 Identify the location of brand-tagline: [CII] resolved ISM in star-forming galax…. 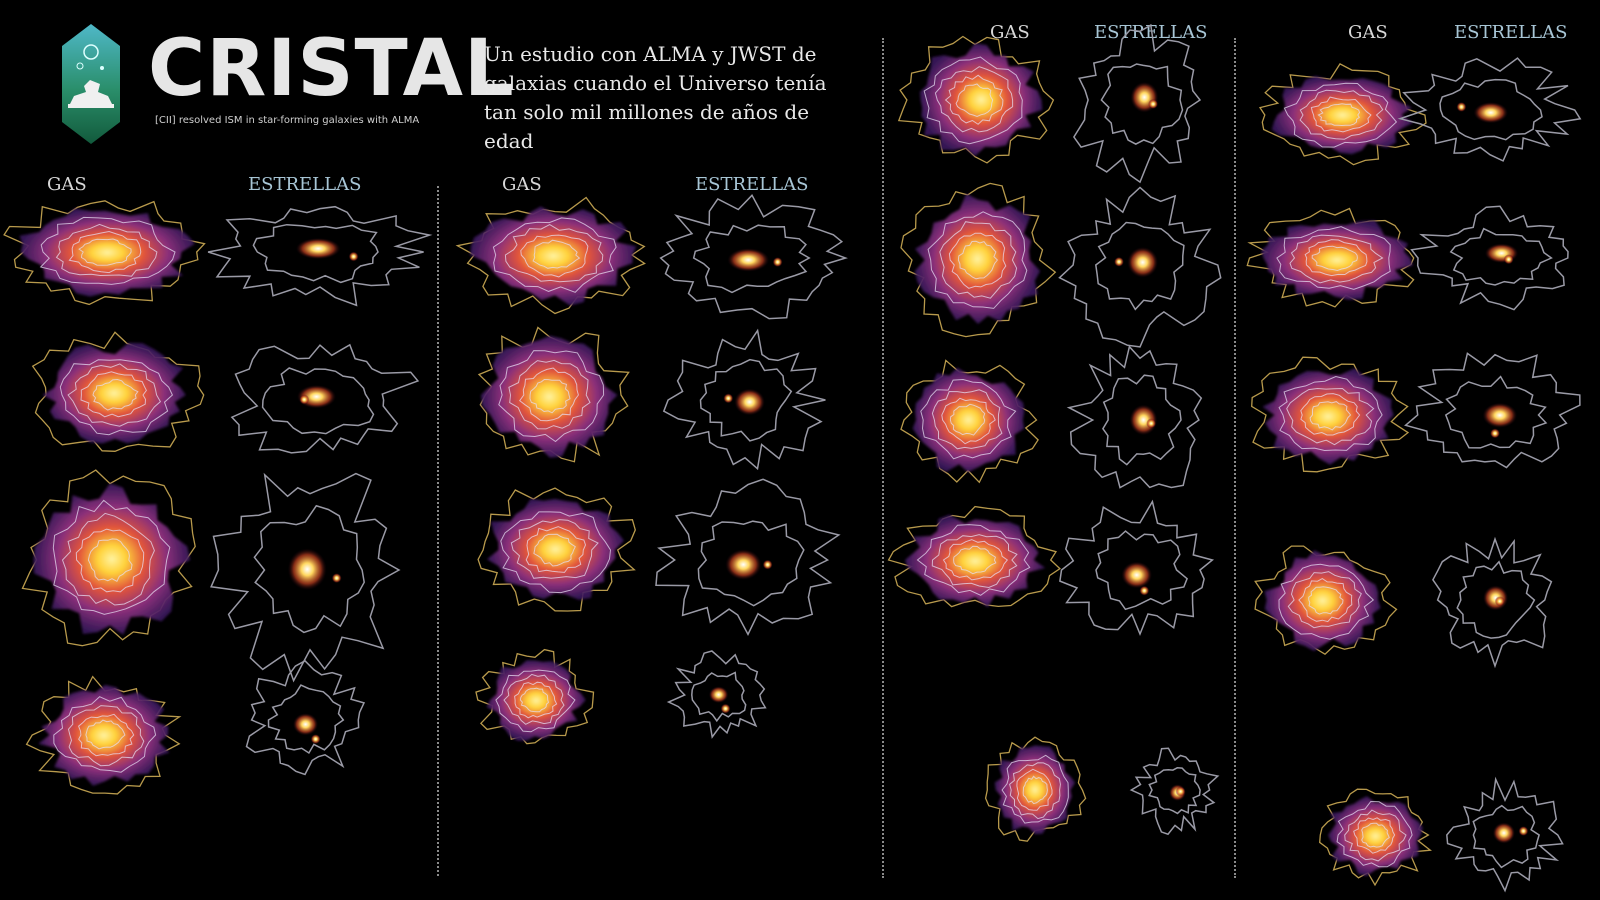
(287, 120).